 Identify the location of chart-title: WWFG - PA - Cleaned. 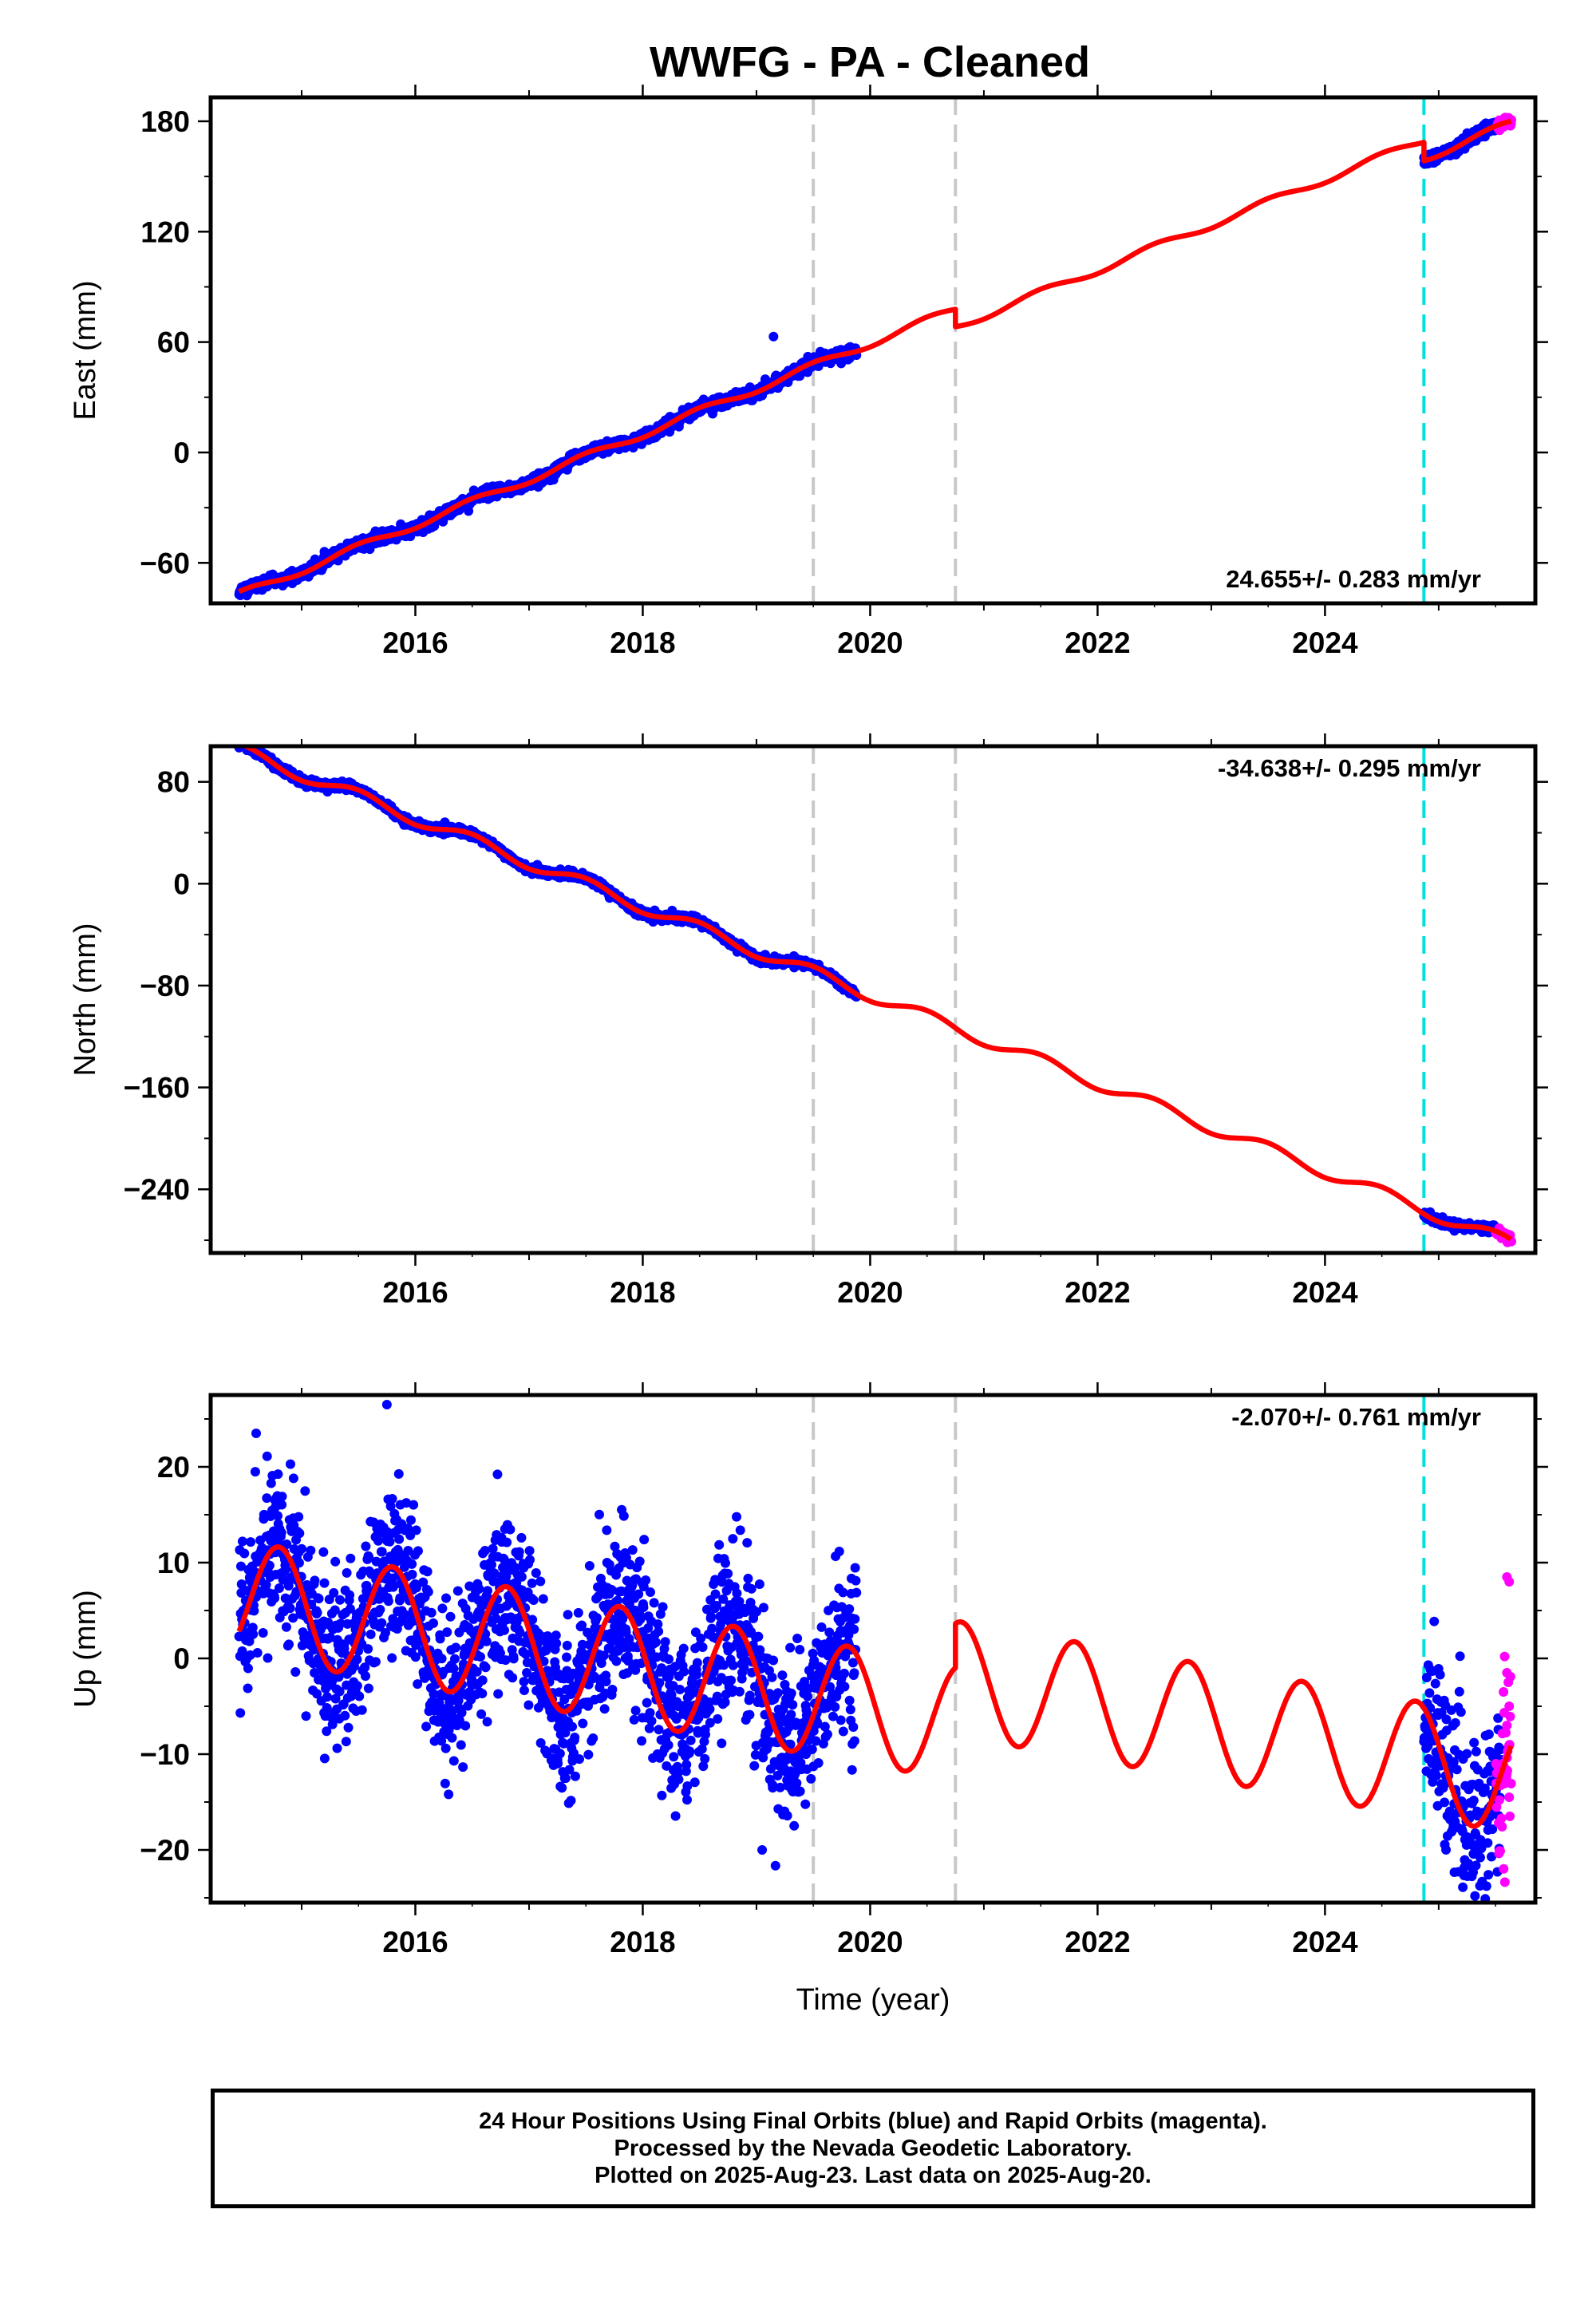
(870, 62).